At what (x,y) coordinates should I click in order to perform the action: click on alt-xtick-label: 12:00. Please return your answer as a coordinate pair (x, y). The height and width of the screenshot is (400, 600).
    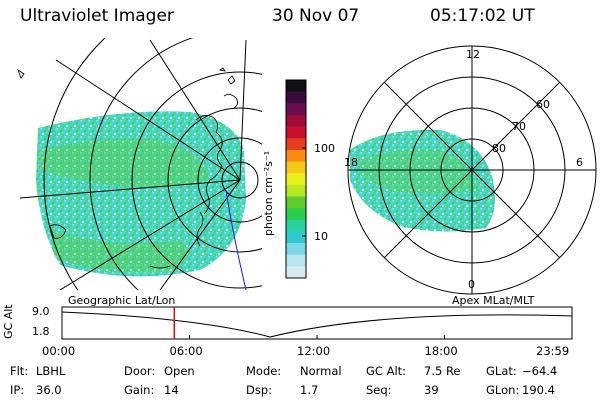
    Looking at the image, I should click on (314, 351).